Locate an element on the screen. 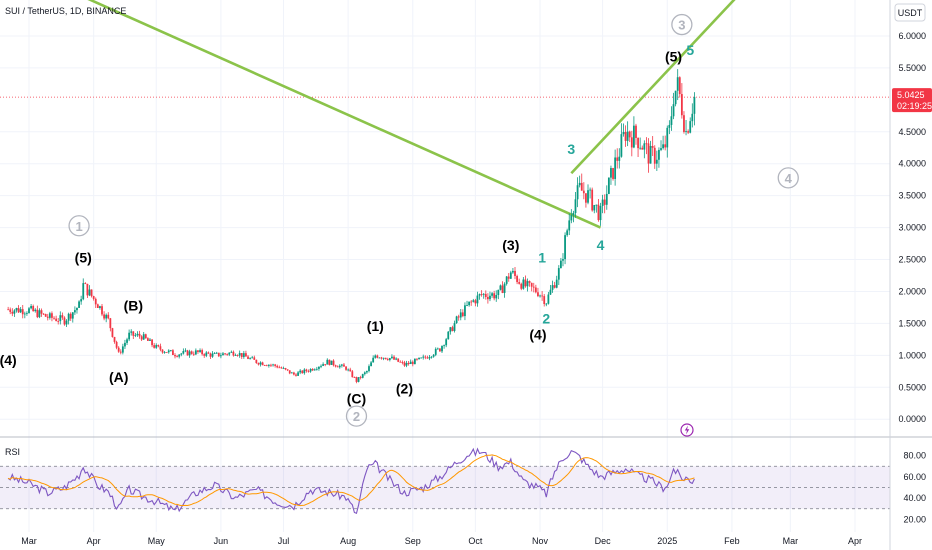 This screenshot has height=550, width=932. wave-circle-label: 3 is located at coordinates (681, 25).